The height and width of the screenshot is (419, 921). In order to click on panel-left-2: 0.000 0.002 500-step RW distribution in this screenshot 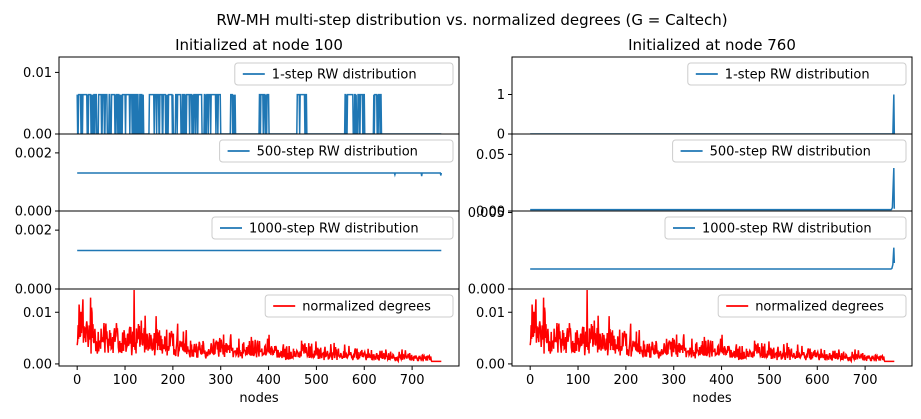, I will do `click(237, 176)`.